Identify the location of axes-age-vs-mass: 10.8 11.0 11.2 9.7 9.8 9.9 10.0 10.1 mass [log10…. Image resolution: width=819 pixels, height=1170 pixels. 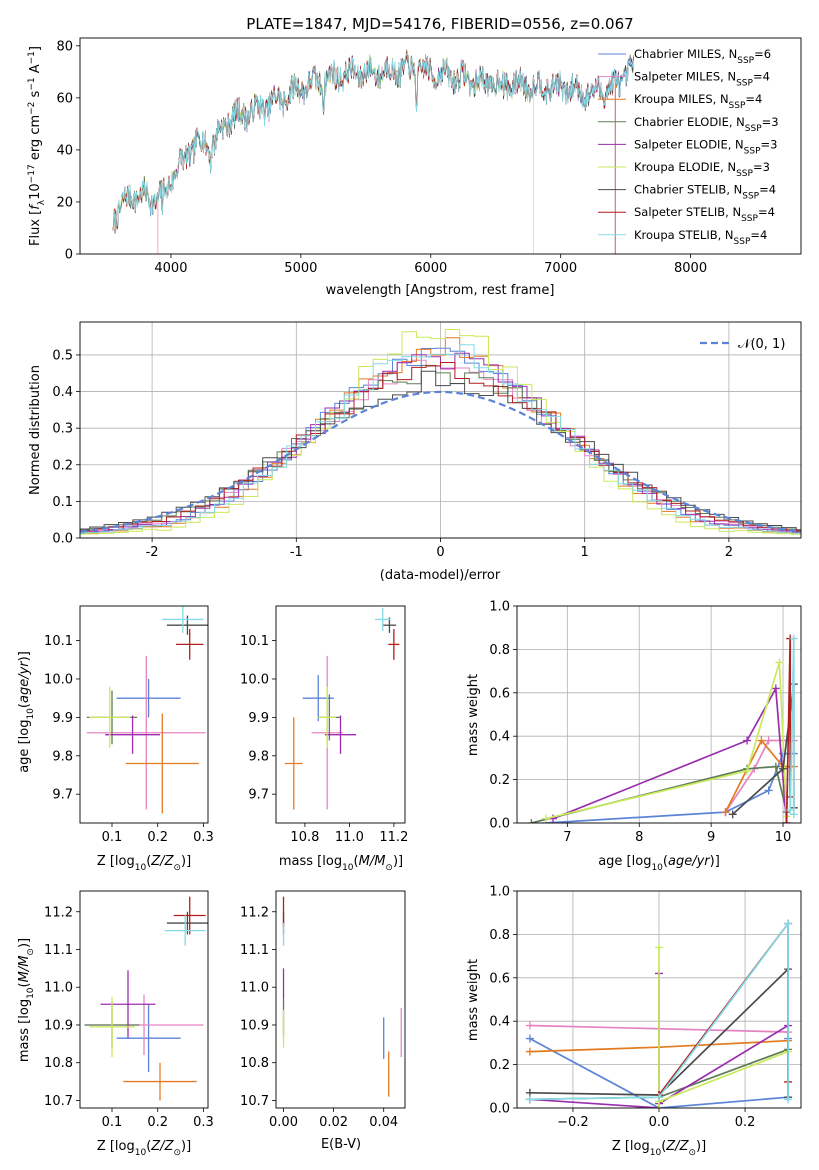
(324, 739).